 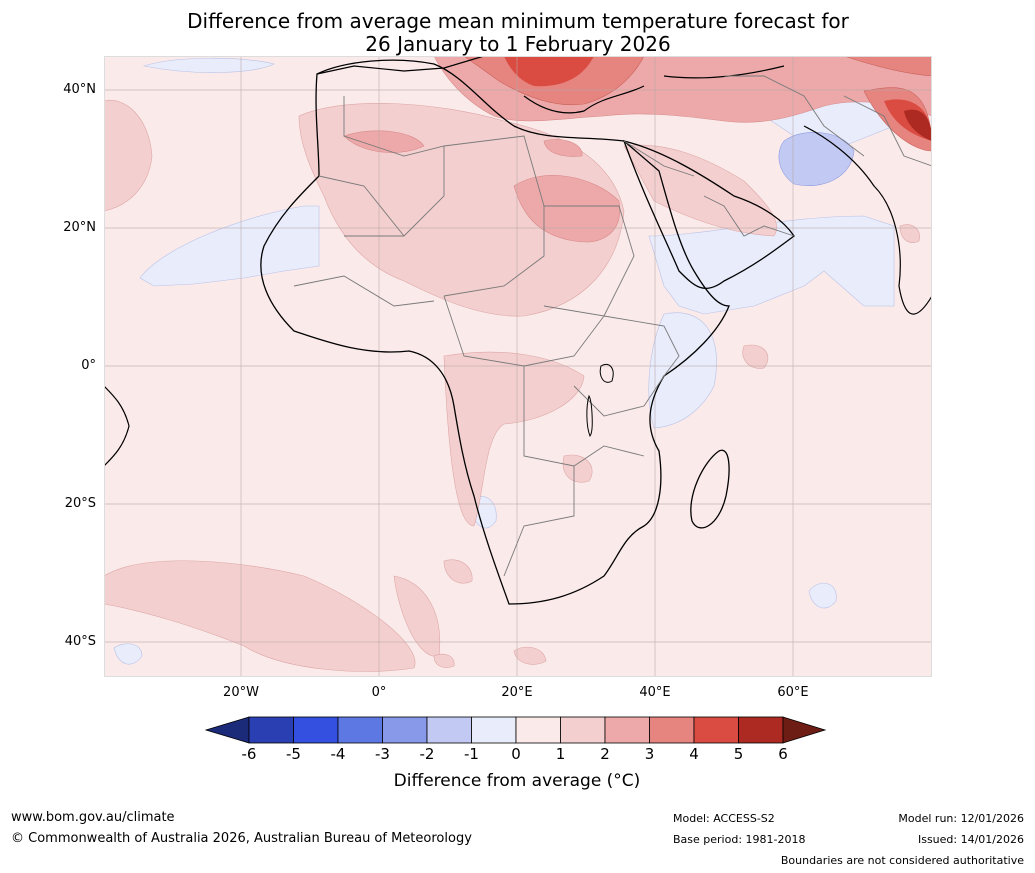 I want to click on model-run: Model run: 12/01/2026, so click(x=961, y=818).